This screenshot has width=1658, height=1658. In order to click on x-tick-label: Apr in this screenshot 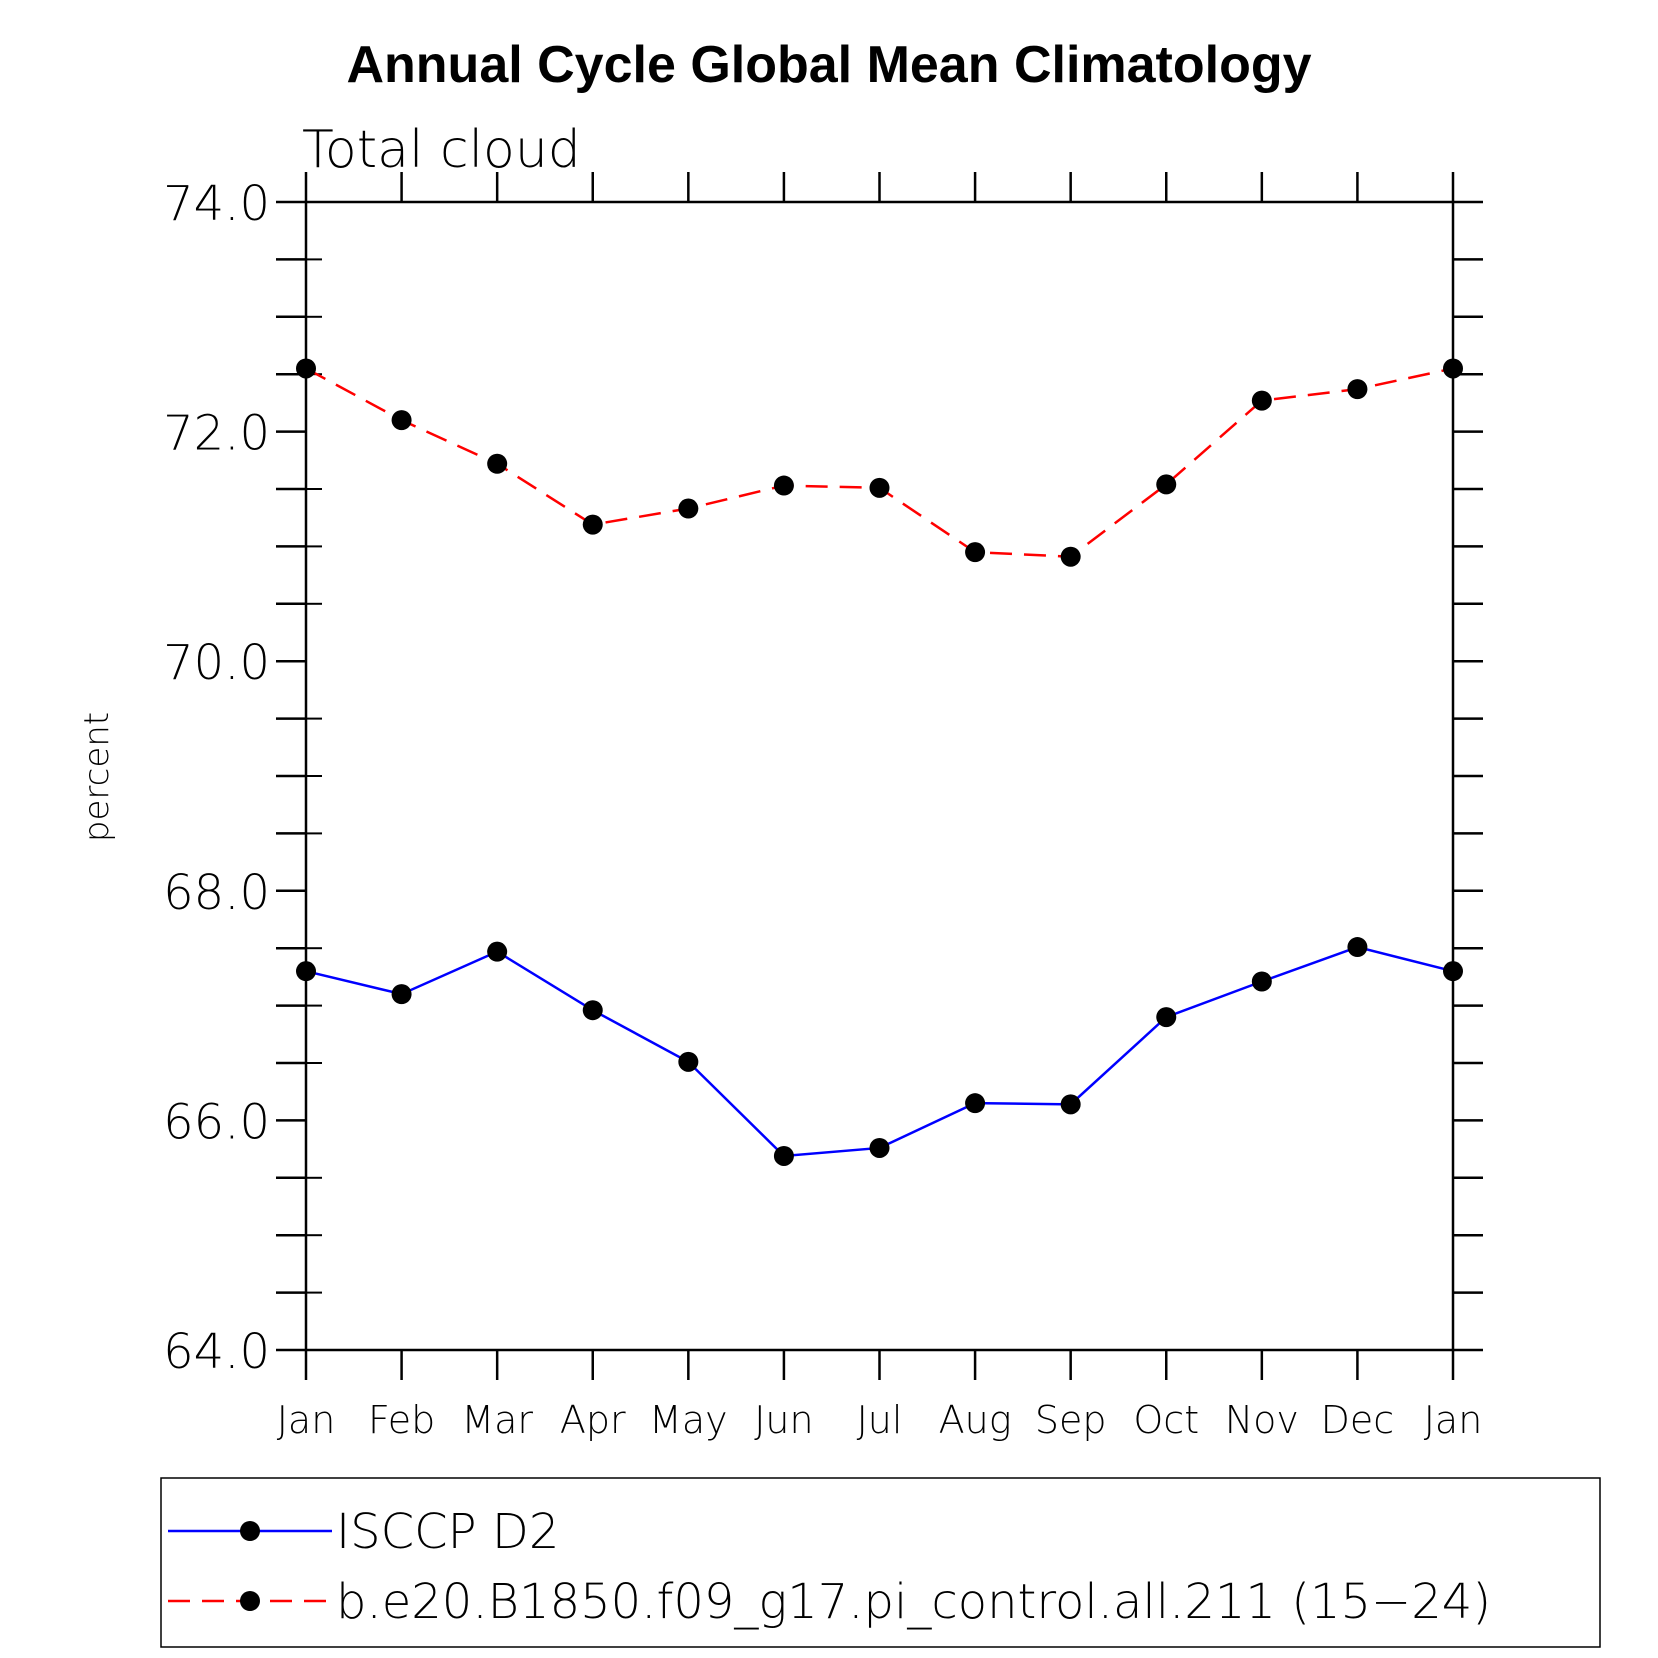, I will do `click(593, 1420)`.